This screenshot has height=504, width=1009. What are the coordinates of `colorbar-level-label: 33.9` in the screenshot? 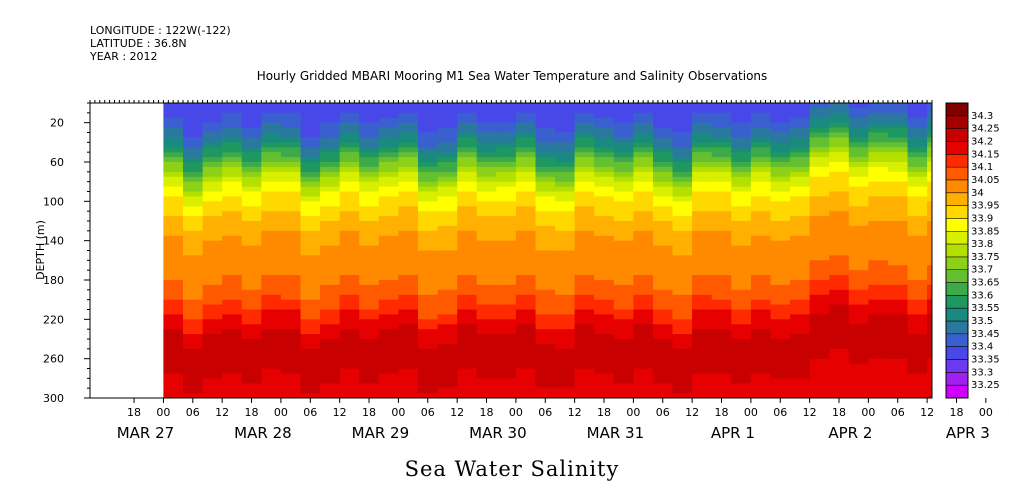 It's located at (982, 218).